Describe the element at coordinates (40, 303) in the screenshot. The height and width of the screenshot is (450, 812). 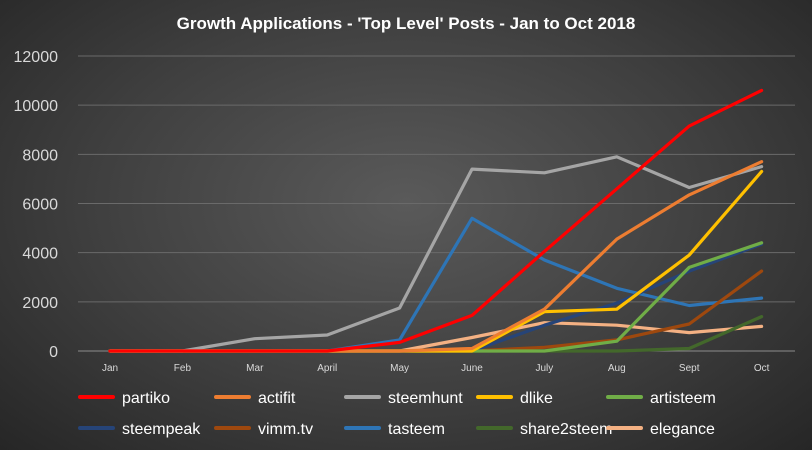
I see `y-tick-label: 2000` at that location.